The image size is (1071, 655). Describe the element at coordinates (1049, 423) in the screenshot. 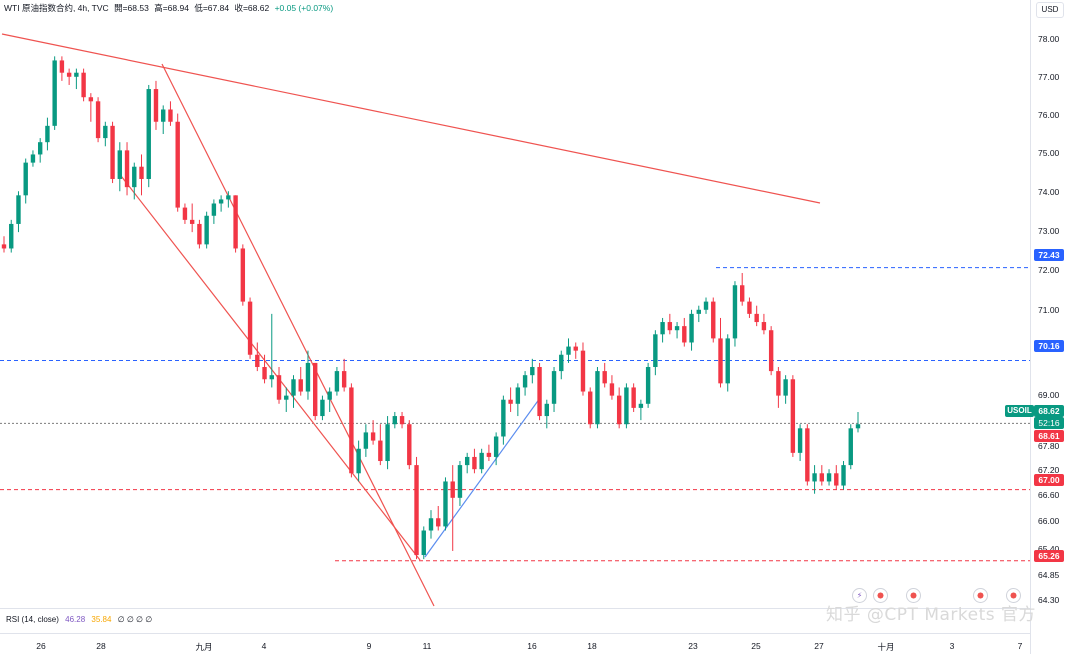

I see `countdown-label: 52:16` at that location.